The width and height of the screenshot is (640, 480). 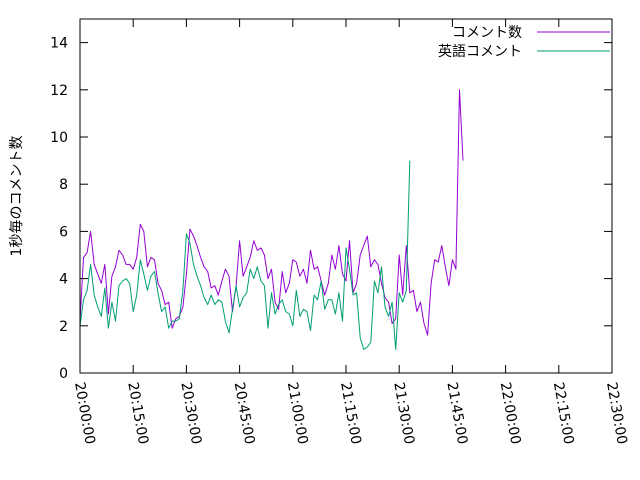 I want to click on y-tick-label: 12, so click(x=59, y=91).